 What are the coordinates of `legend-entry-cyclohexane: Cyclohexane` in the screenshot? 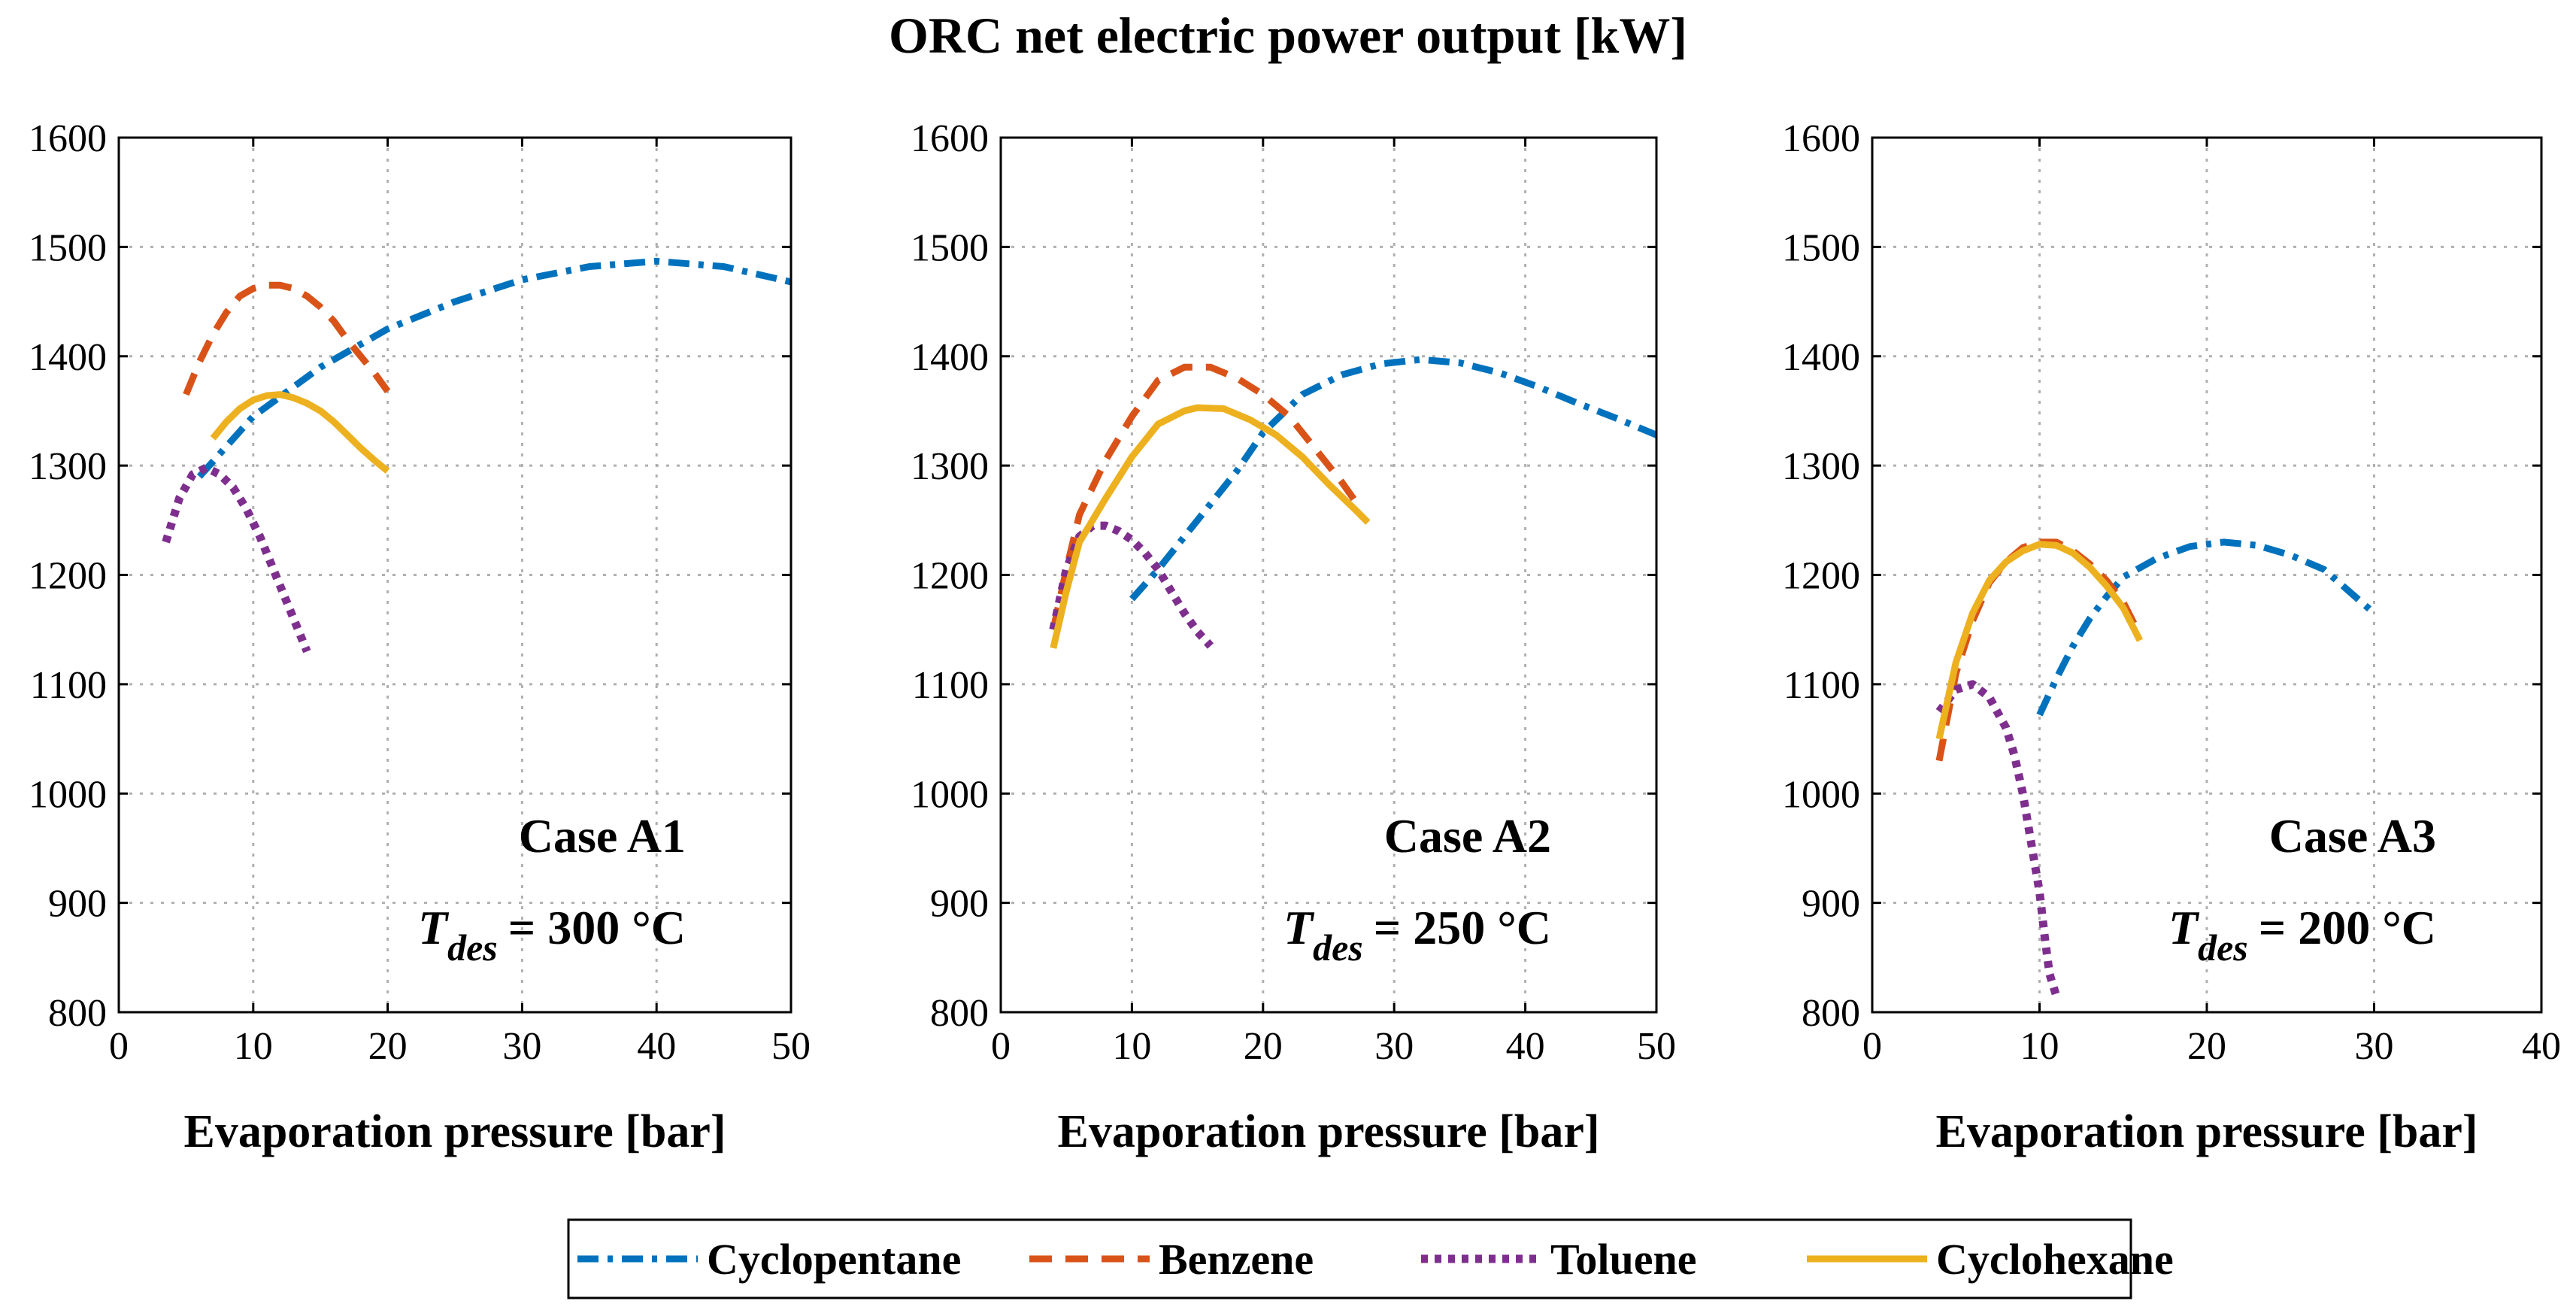 It's located at (1990, 1259).